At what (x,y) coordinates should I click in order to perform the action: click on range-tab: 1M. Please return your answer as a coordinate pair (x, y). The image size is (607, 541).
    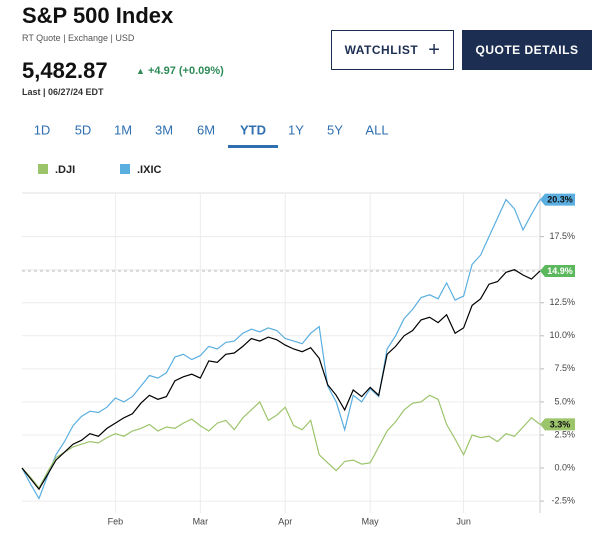
    Looking at the image, I should click on (123, 129).